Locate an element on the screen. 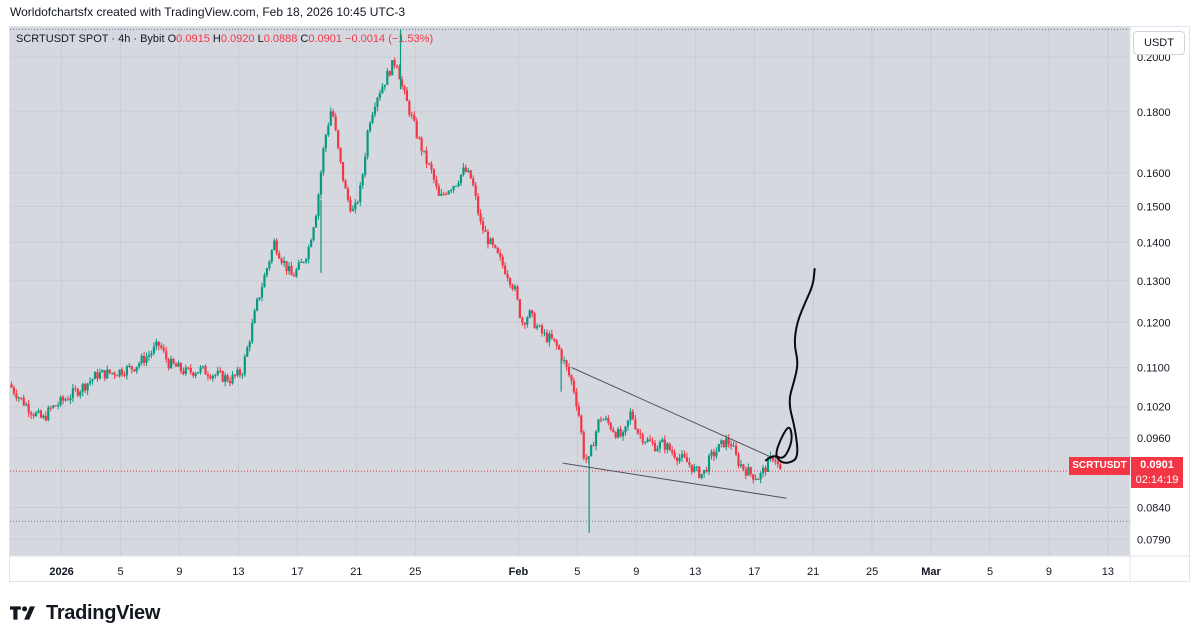 The image size is (1200, 641). legend-high-label: H is located at coordinates (216, 39).